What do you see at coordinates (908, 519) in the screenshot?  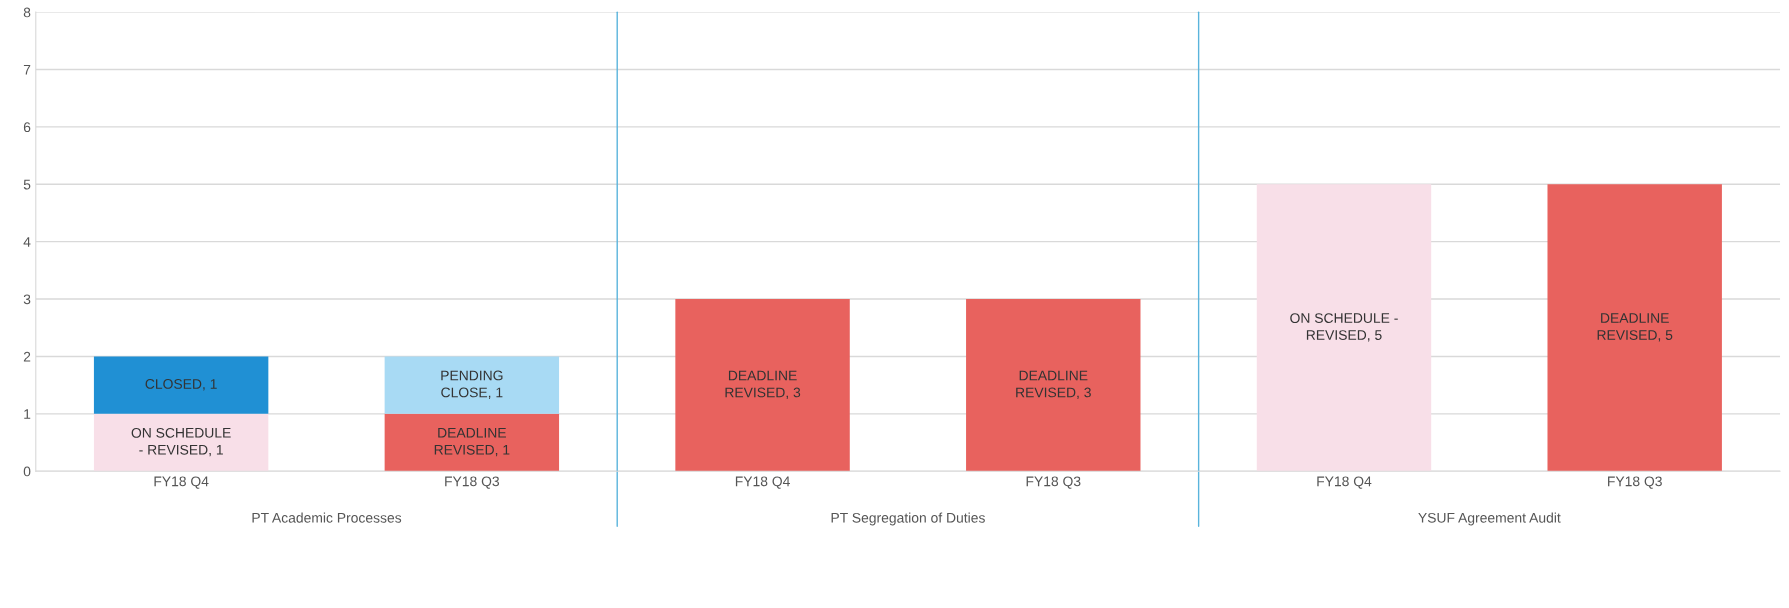 I see `text: PT Segregation of Duties` at bounding box center [908, 519].